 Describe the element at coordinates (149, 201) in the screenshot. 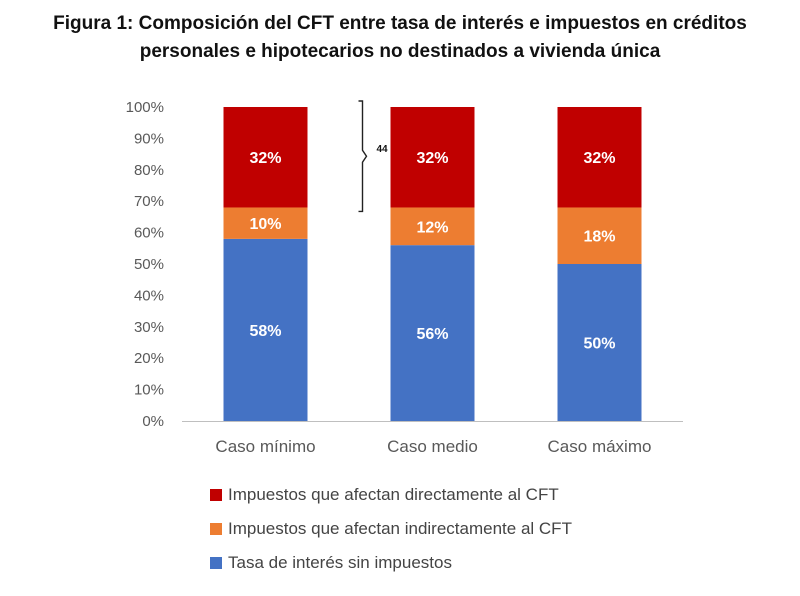

I see `y-tick-label: 70%` at that location.